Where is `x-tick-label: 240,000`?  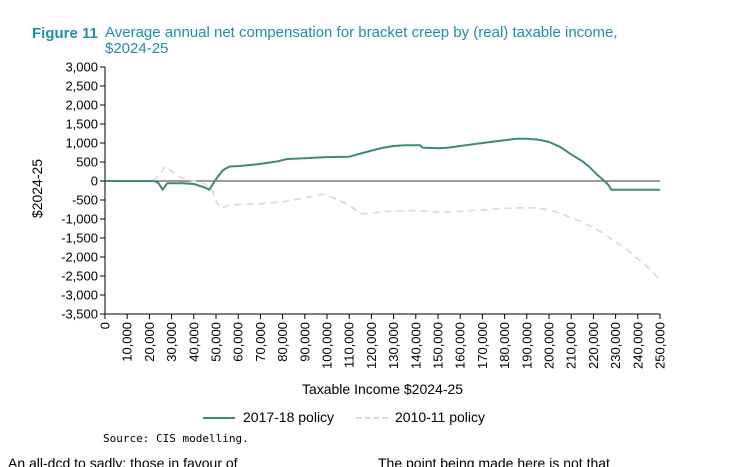
x-tick-label: 240,000 is located at coordinates (637, 345).